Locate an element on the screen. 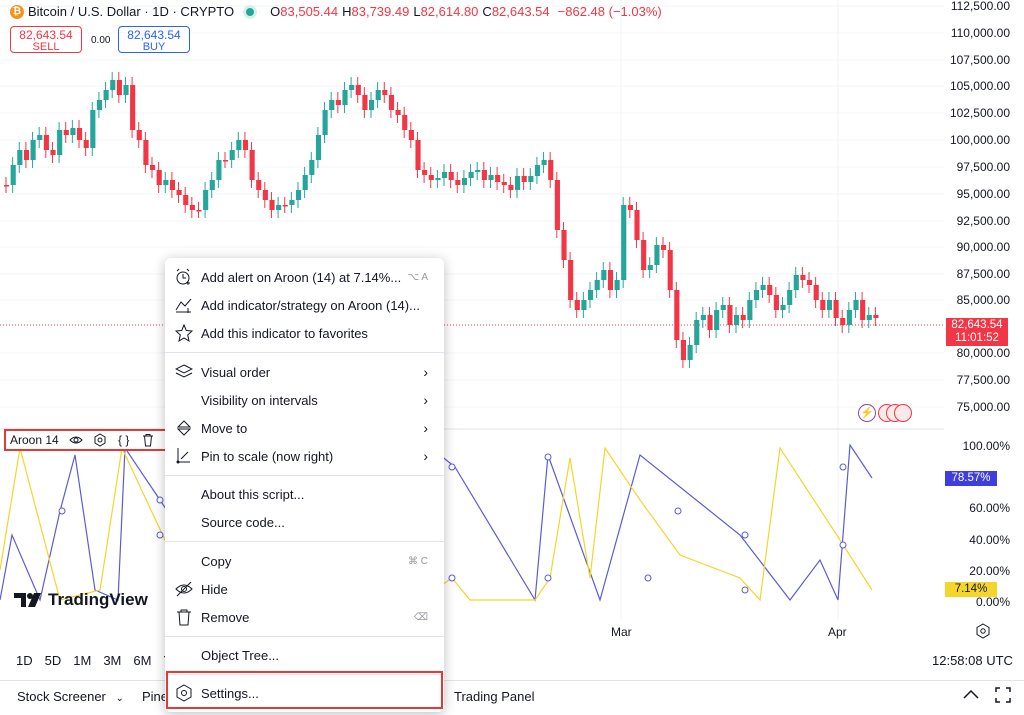 This screenshot has width=1024, height=715. economic-event-icon is located at coordinates (903, 413).